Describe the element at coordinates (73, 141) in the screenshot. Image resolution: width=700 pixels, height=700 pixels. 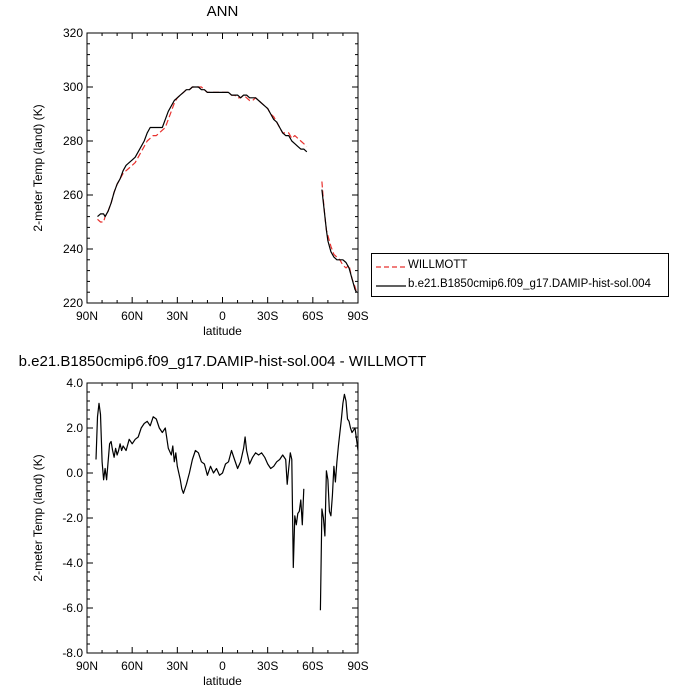
I see `top-y-tick-label: 280` at that location.